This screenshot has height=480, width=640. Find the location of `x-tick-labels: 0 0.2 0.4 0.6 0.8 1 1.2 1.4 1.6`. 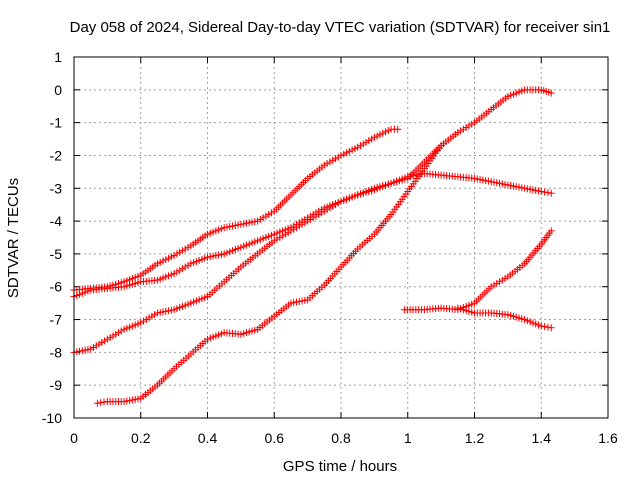

x-tick-labels: 0 0.2 0.4 0.6 0.8 1 1.2 1.4 1.6 is located at coordinates (344, 438).